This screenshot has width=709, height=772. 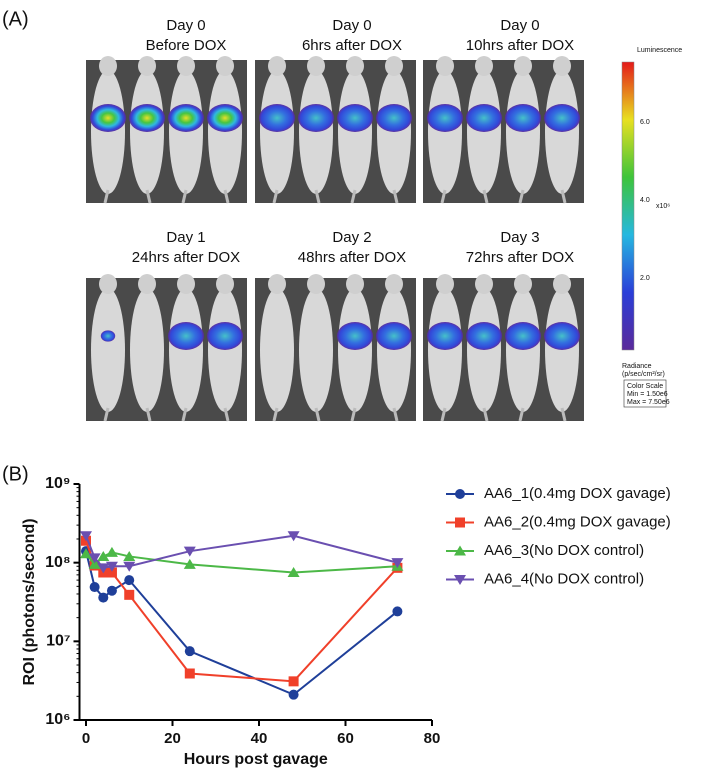 I want to click on scale-box-text: Color Scale, so click(x=645, y=386).